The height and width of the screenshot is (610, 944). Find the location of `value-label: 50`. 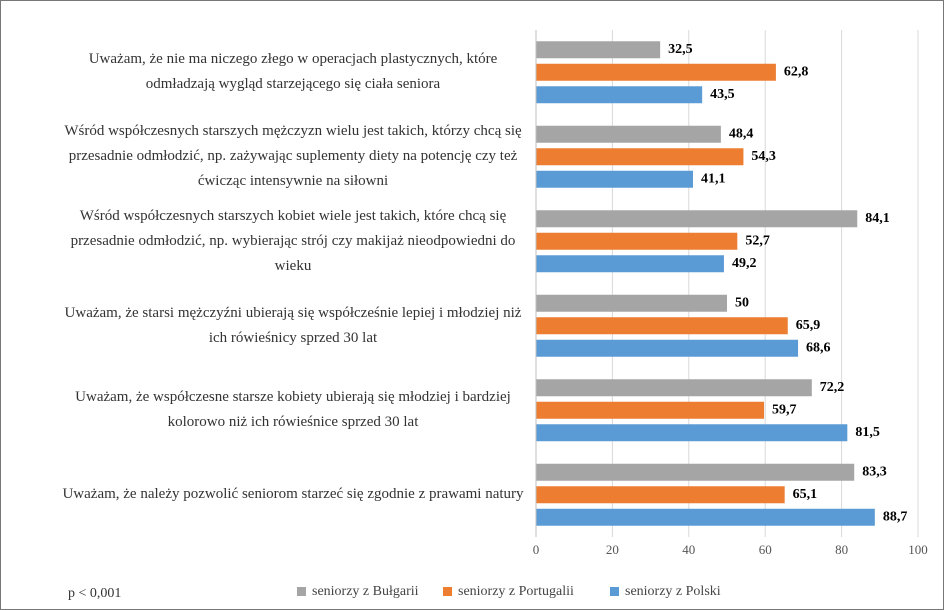

value-label: 50 is located at coordinates (742, 302).